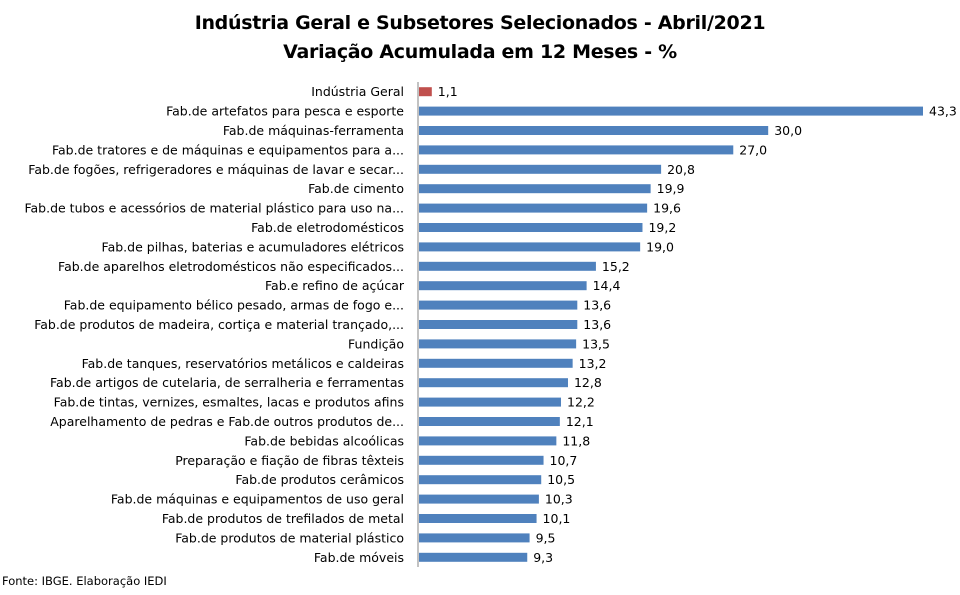 The width and height of the screenshot is (960, 595). I want to click on data-label: 9,3, so click(543, 557).